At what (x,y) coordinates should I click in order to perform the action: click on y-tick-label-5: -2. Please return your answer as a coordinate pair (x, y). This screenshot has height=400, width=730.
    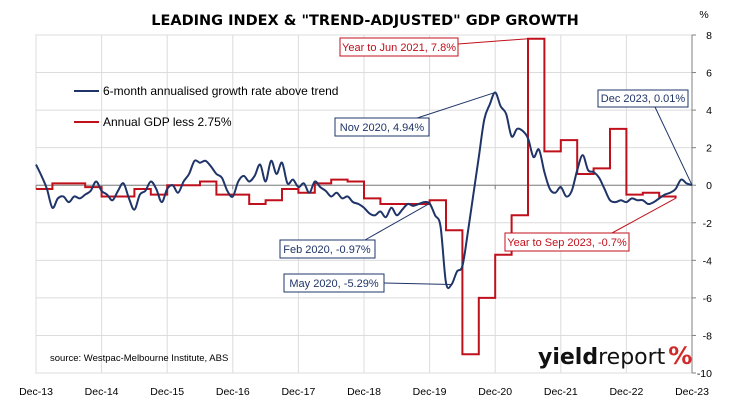
    Looking at the image, I should click on (707, 224).